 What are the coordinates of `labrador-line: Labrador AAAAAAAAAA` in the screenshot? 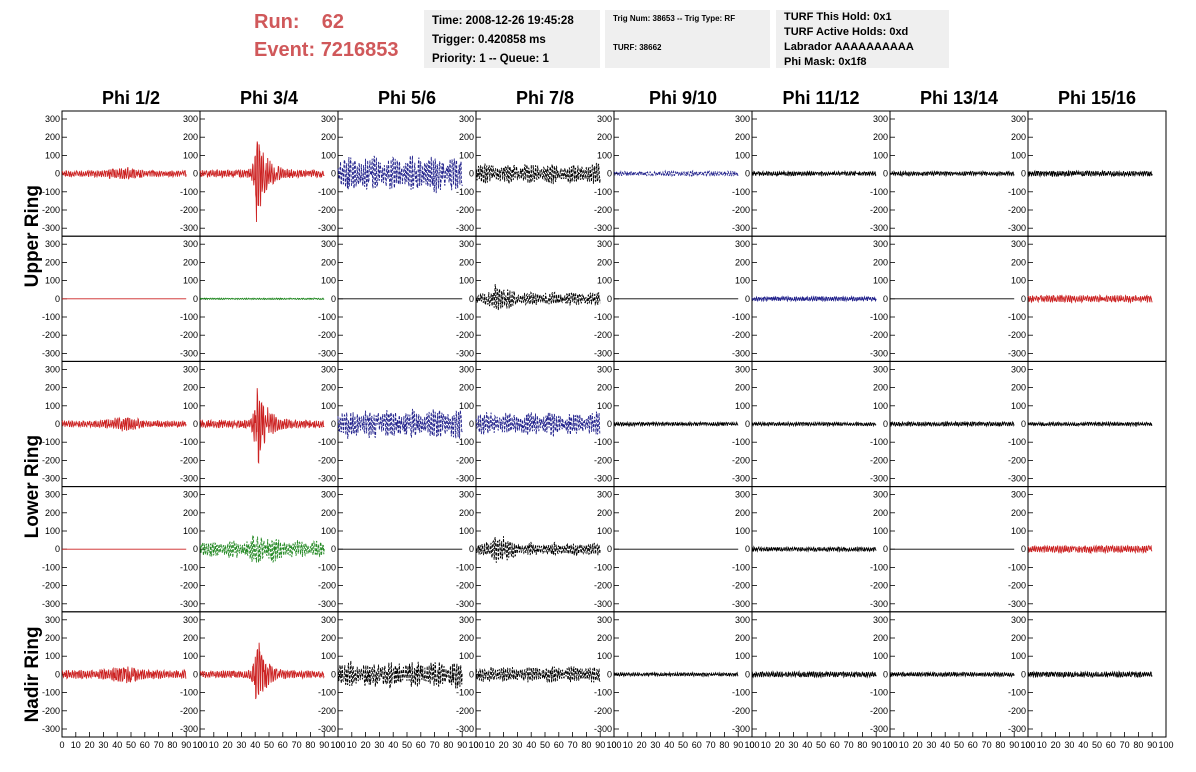 It's located at (849, 47).